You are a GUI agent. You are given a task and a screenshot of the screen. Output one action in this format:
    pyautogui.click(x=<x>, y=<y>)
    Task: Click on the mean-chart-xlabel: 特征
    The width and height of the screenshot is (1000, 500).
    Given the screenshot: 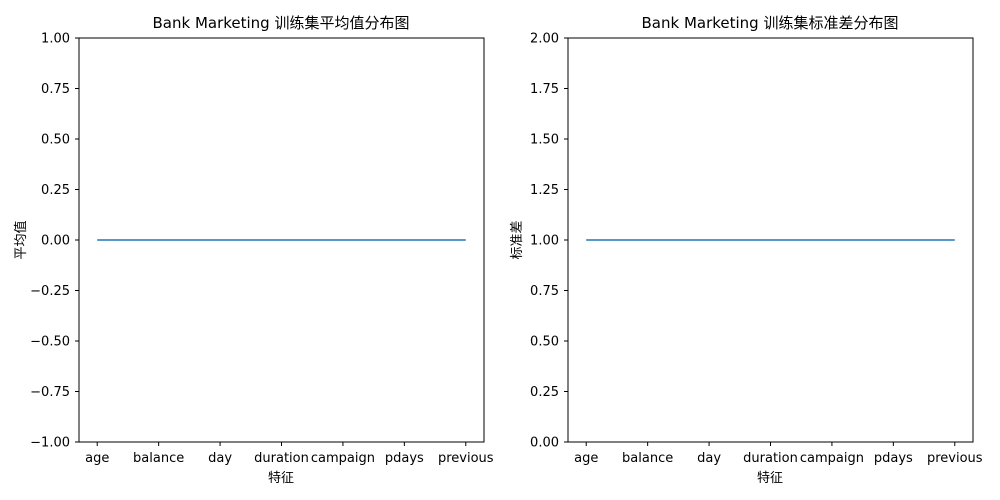 What is the action you would take?
    pyautogui.click(x=281, y=478)
    